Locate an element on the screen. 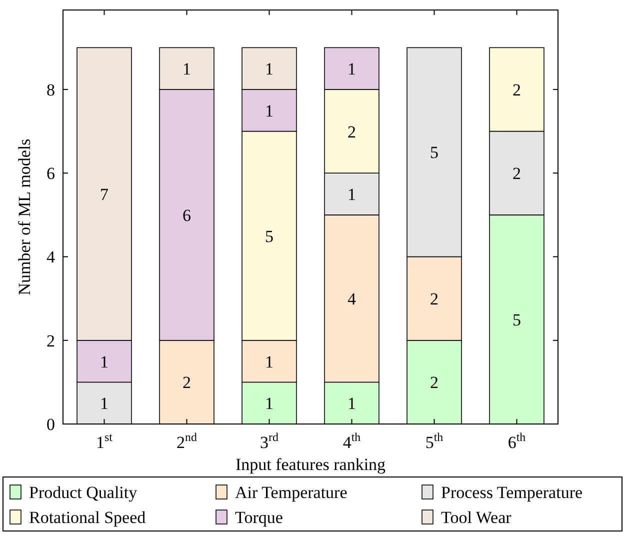 This screenshot has width=625, height=551. legend-label: Torque is located at coordinates (259, 517).